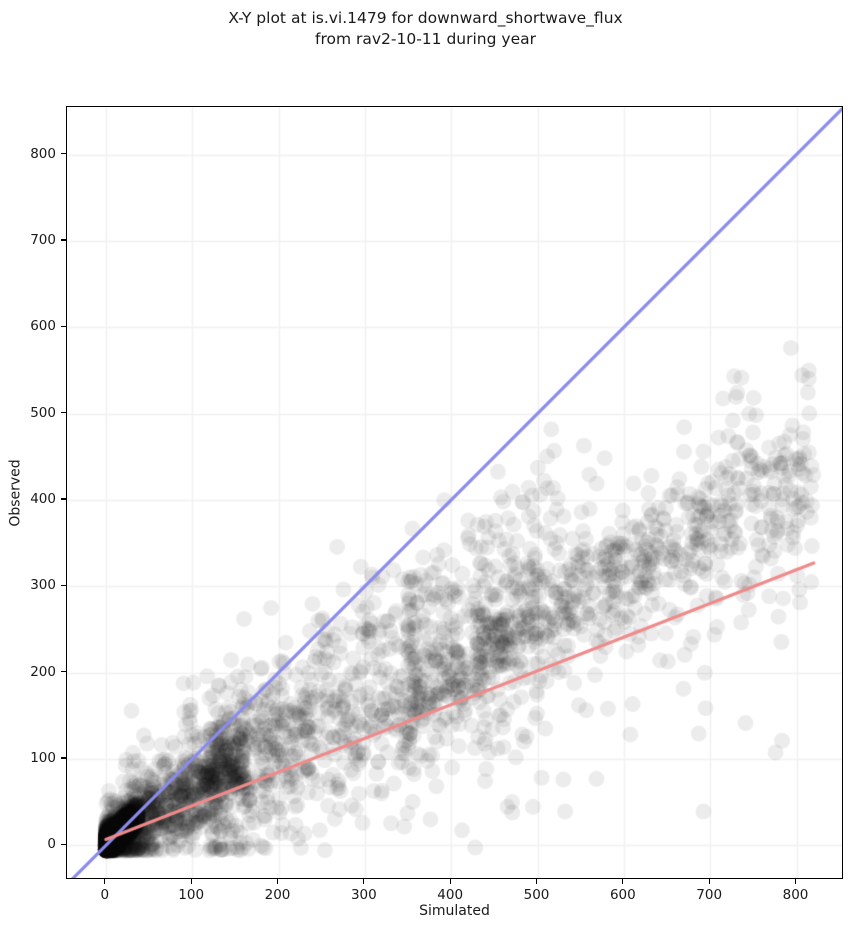 This screenshot has height=934, width=851. I want to click on x-tick-label: 400, so click(450, 895).